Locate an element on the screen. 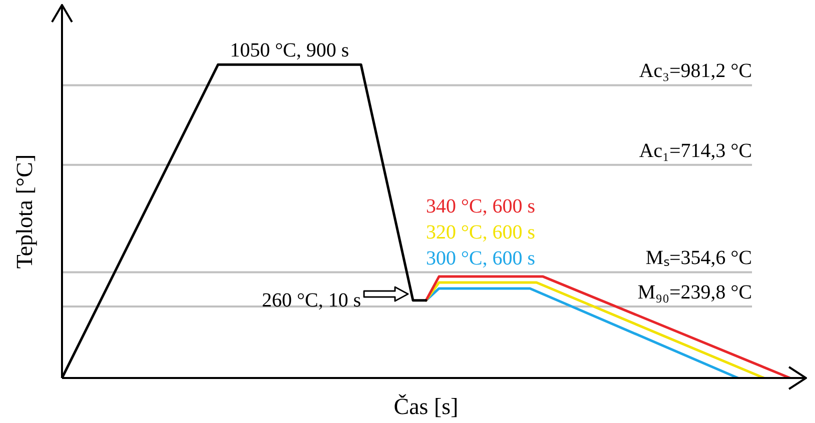  ref-line-label: Ac₁=714,3 °C is located at coordinates (695, 151).